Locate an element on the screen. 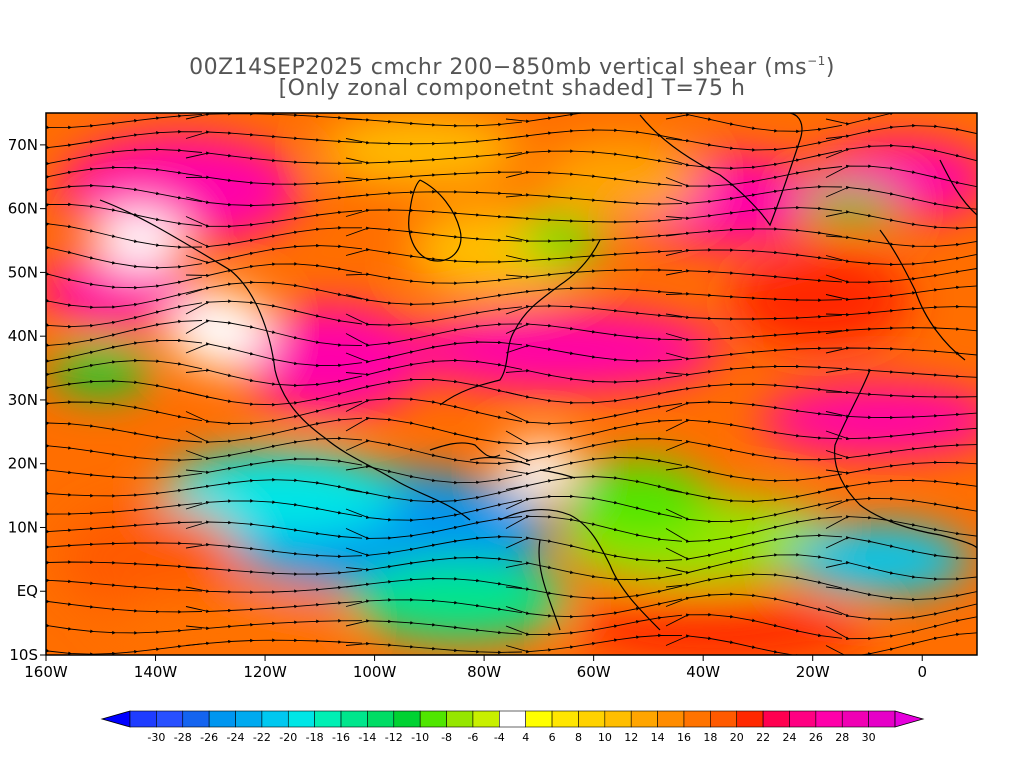 The height and width of the screenshot is (768, 1024). colorbar-label: 10 is located at coordinates (605, 737).